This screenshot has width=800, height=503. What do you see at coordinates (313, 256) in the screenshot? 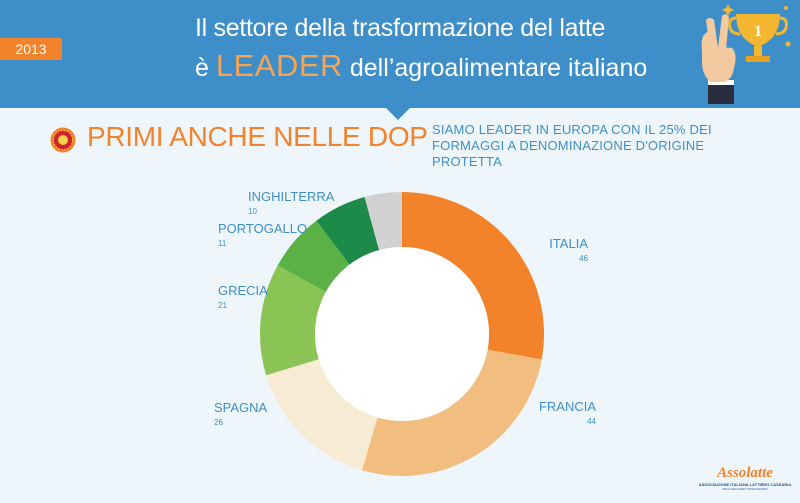
I see `slice-portogallo` at bounding box center [313, 256].